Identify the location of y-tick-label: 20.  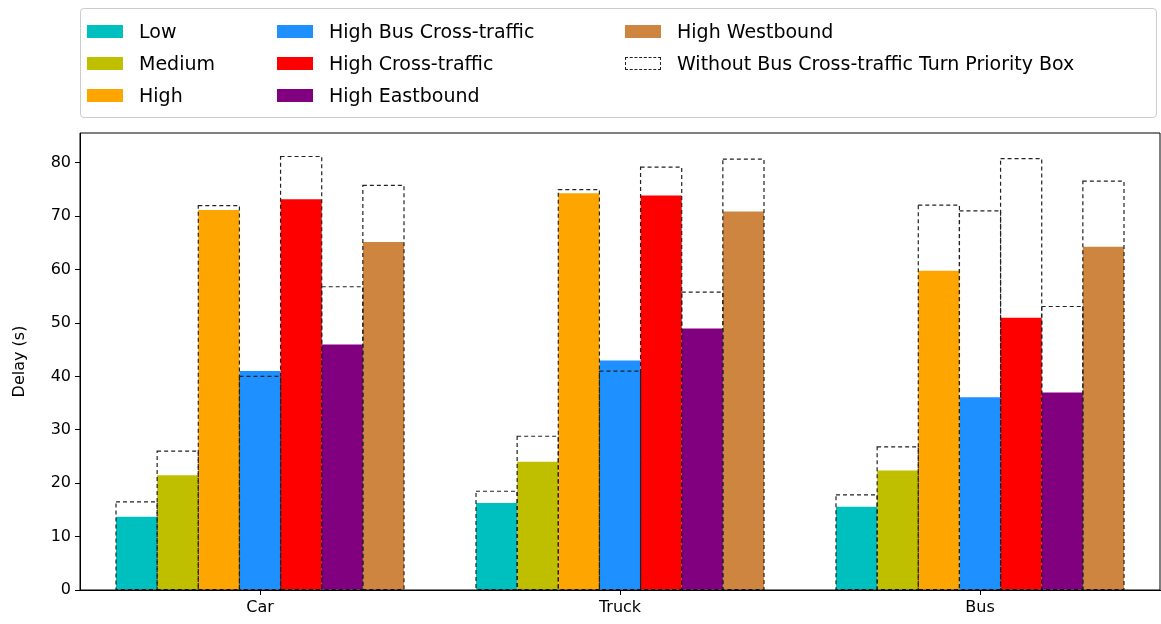
(60, 482).